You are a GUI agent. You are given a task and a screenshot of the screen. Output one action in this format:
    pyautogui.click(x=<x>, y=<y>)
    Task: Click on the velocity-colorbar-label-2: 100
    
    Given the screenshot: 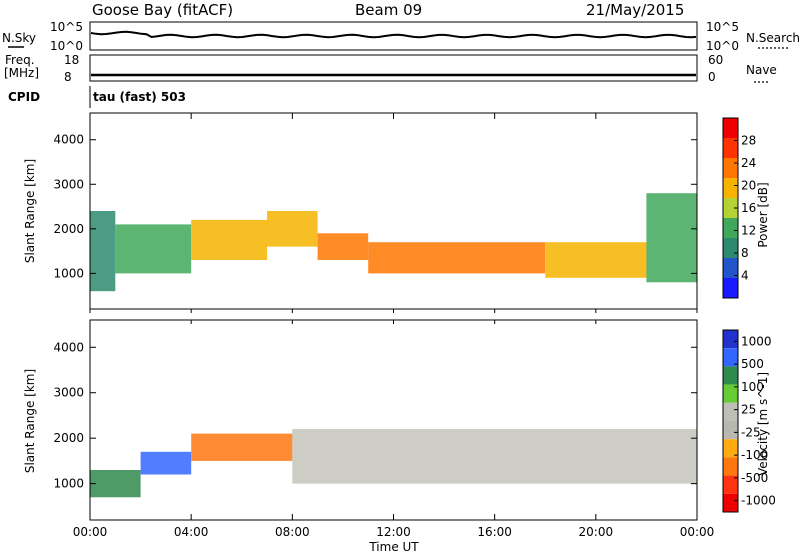 What is the action you would take?
    pyautogui.click(x=752, y=387)
    